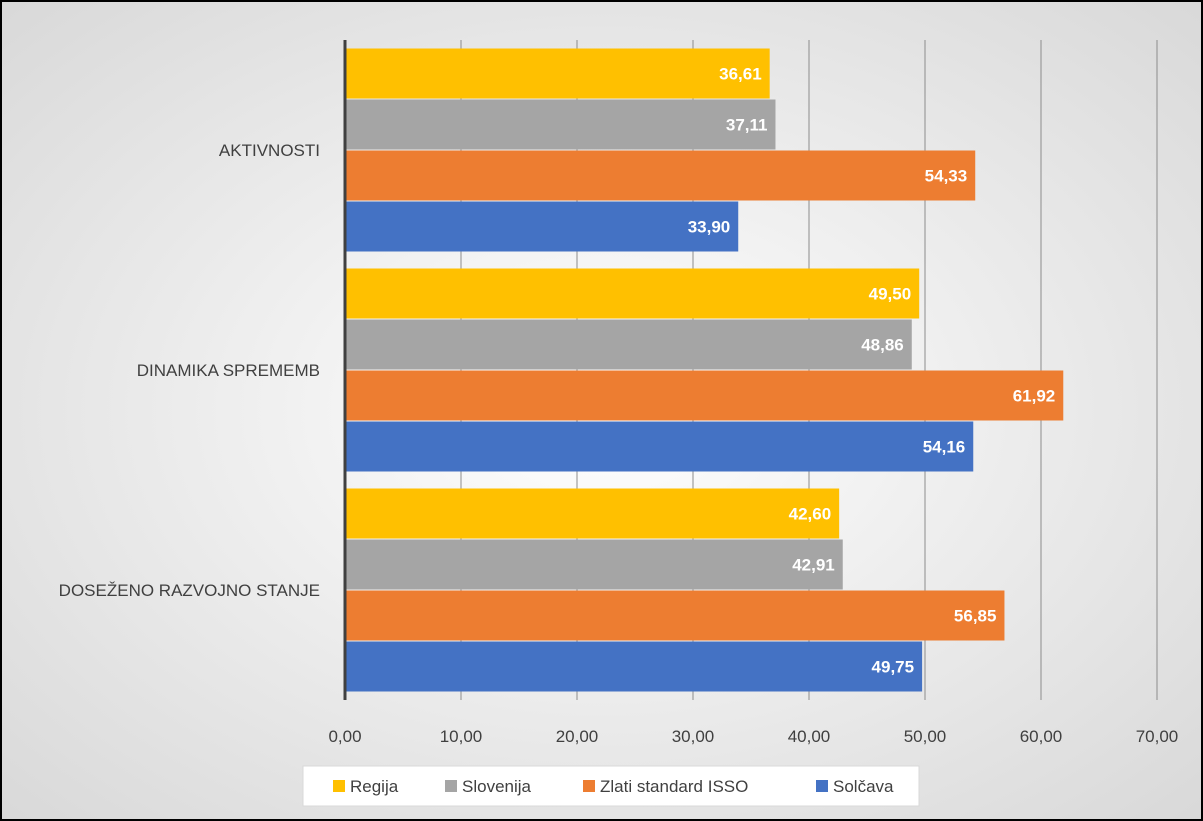  I want to click on data-label: 49,75, so click(893, 667).